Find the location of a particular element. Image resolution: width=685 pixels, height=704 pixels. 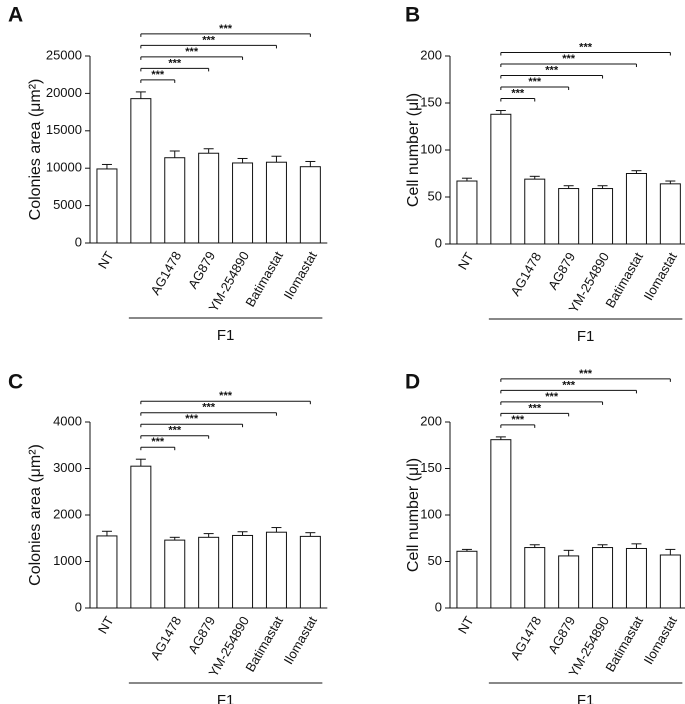

y-tick-label: 5000 is located at coordinates (67, 204).